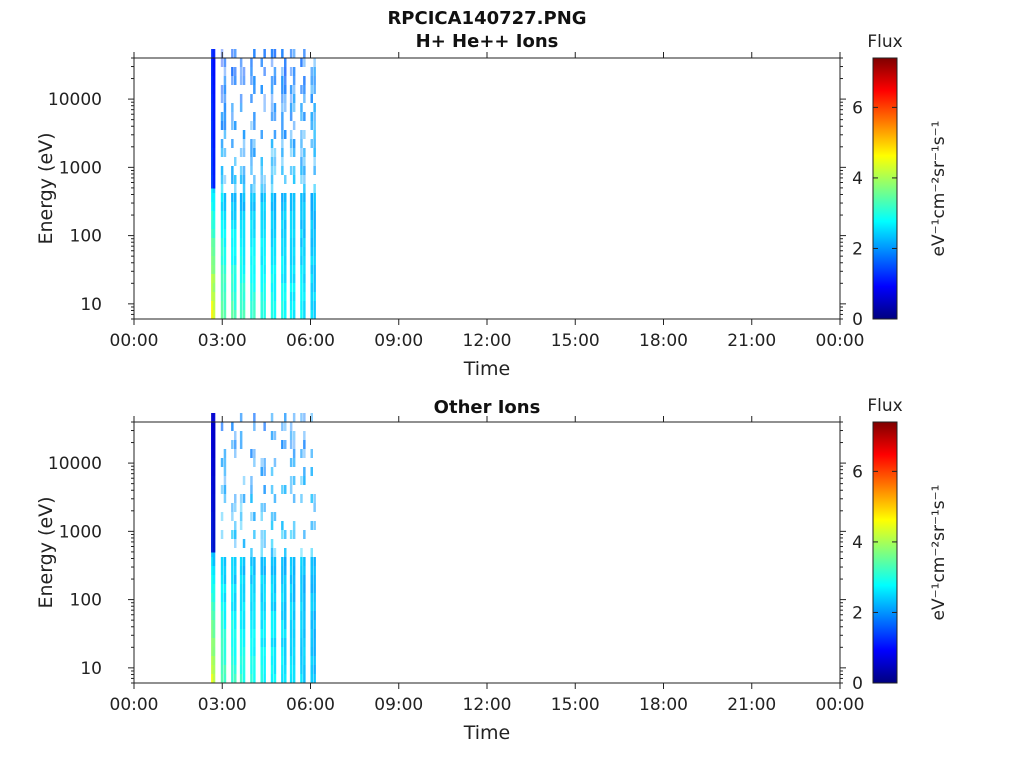 Image resolution: width=1024 pixels, height=768 pixels. I want to click on y-tick-label: 10, so click(91, 305).